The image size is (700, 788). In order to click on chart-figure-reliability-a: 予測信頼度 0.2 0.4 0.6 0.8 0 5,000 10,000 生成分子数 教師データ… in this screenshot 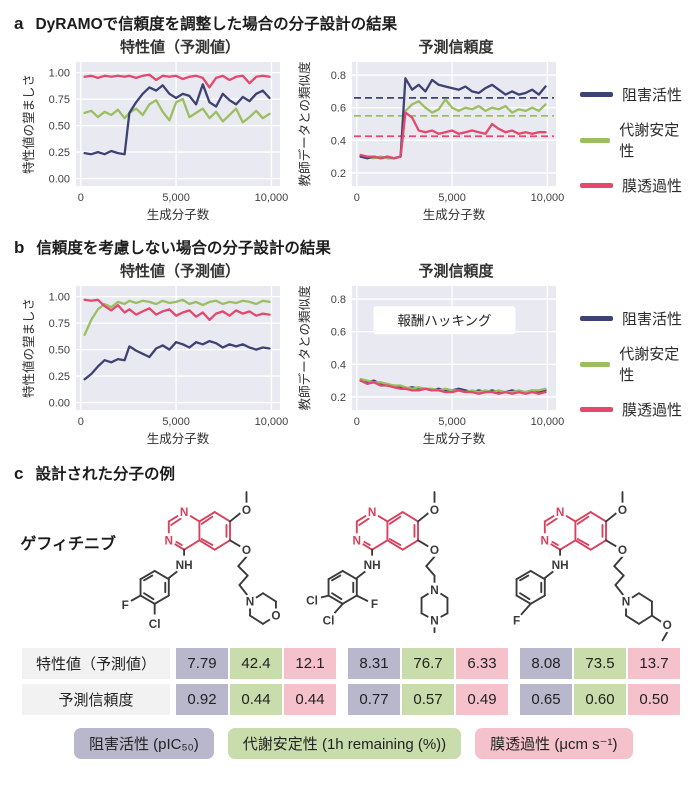, I will do `click(434, 131)`.